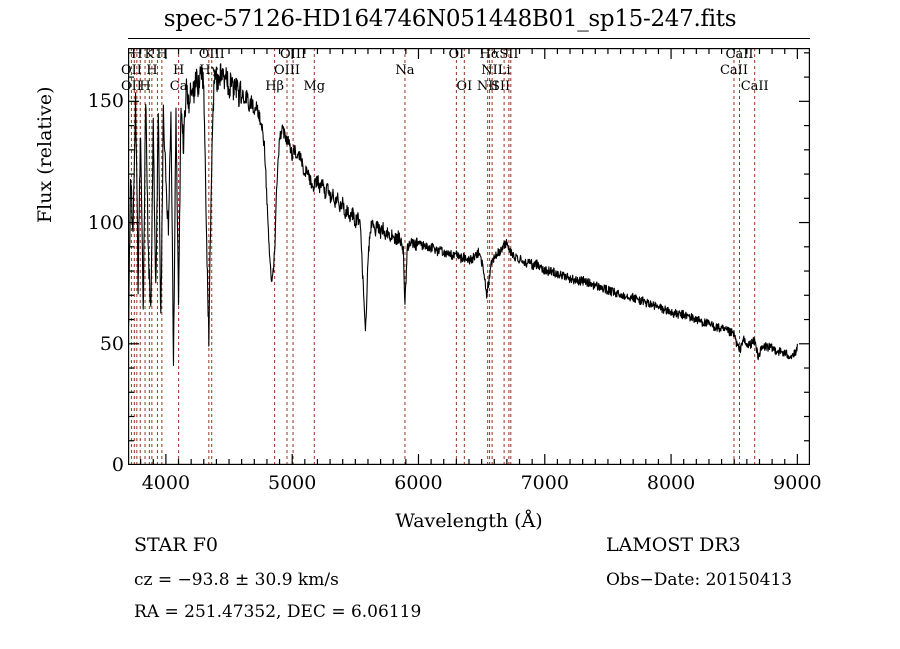 The height and width of the screenshot is (649, 900). Describe the element at coordinates (236, 580) in the screenshot. I see `redshift-velocity: cz = −93.8 ± 30.9 km/s` at that location.